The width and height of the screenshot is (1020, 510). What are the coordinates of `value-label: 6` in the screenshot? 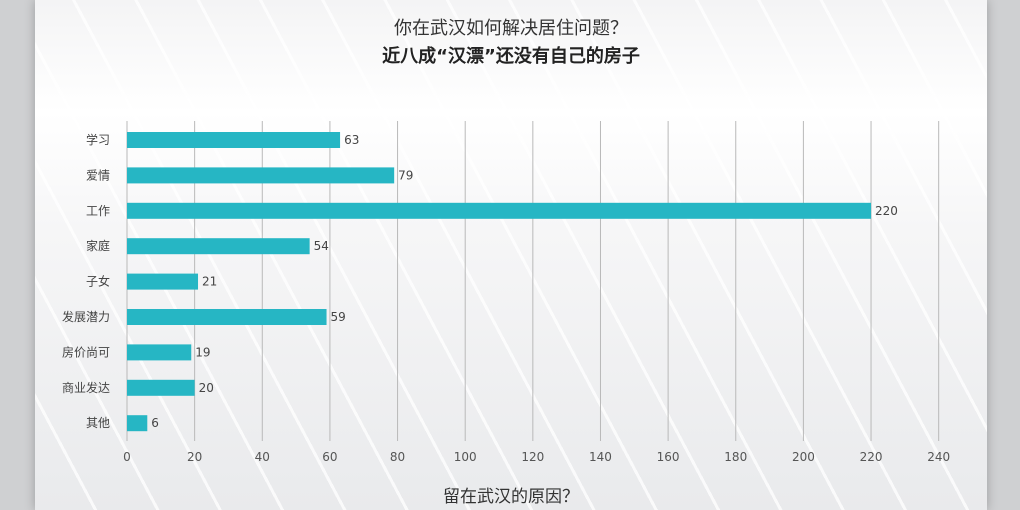 It's located at (155, 423).